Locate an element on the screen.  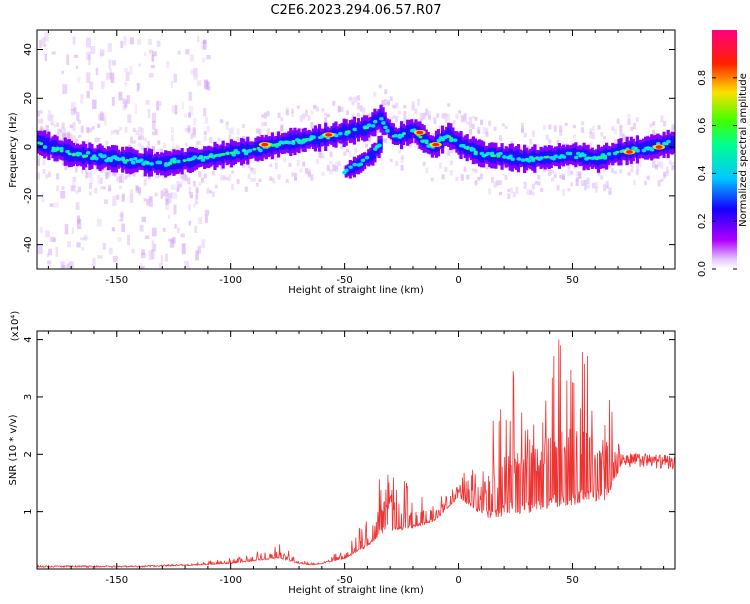
x-tick-label: 50 is located at coordinates (572, 580).